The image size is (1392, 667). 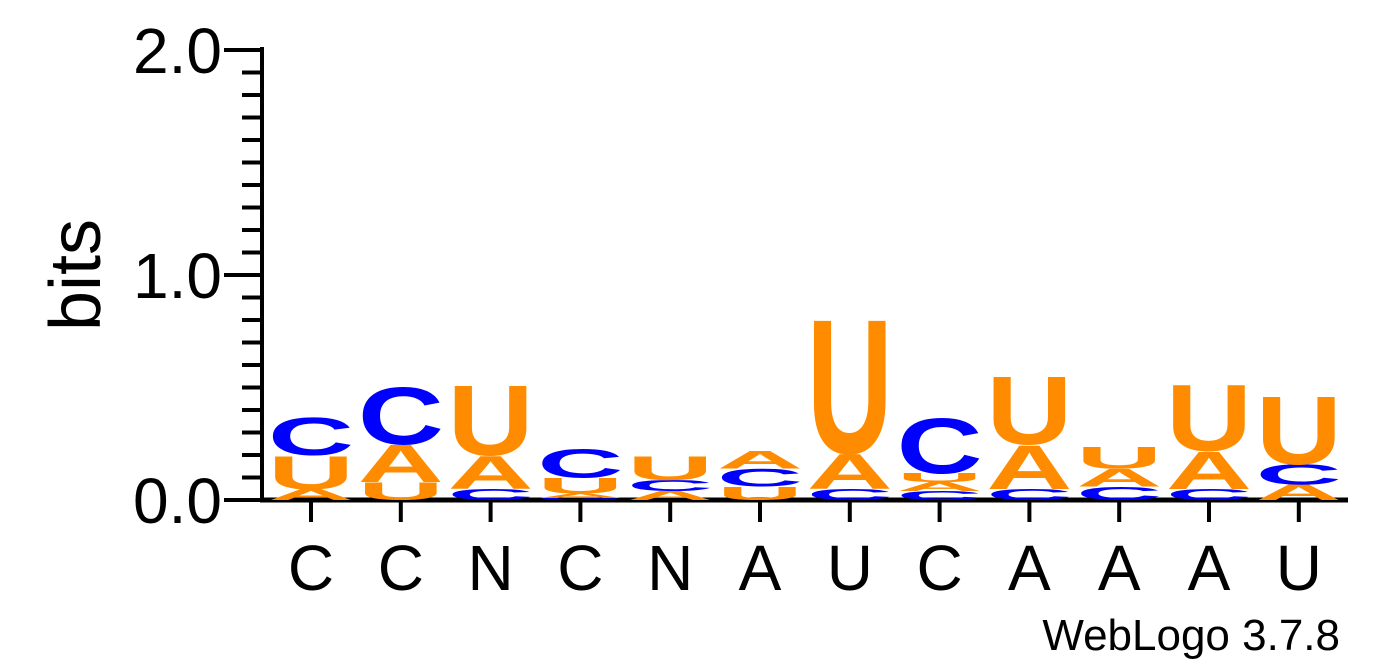 What do you see at coordinates (1191, 635) in the screenshot?
I see `weblogo-footer: WebLogo 3.7.8` at bounding box center [1191, 635].